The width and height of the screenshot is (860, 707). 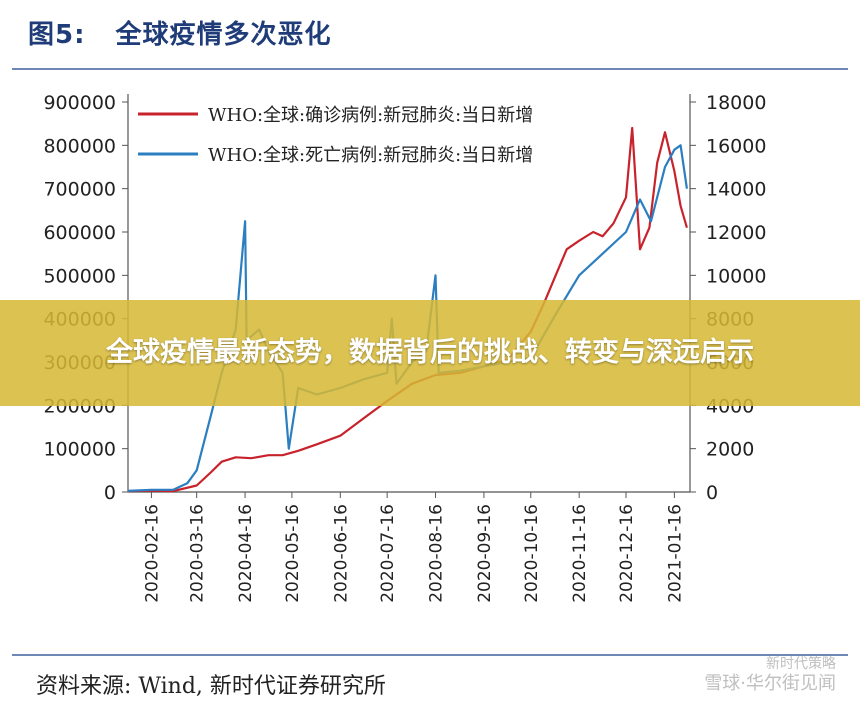 What do you see at coordinates (736, 233) in the screenshot?
I see `y-right-tick-label: 12000` at bounding box center [736, 233].